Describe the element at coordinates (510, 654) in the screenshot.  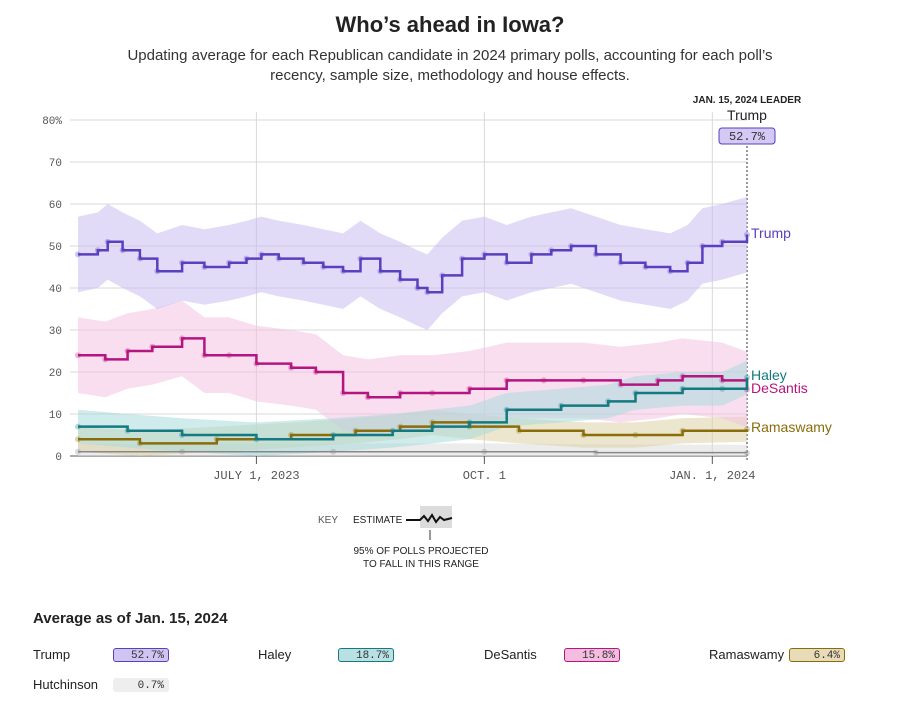
I see `average-name-desantis: DeSantis` at that location.